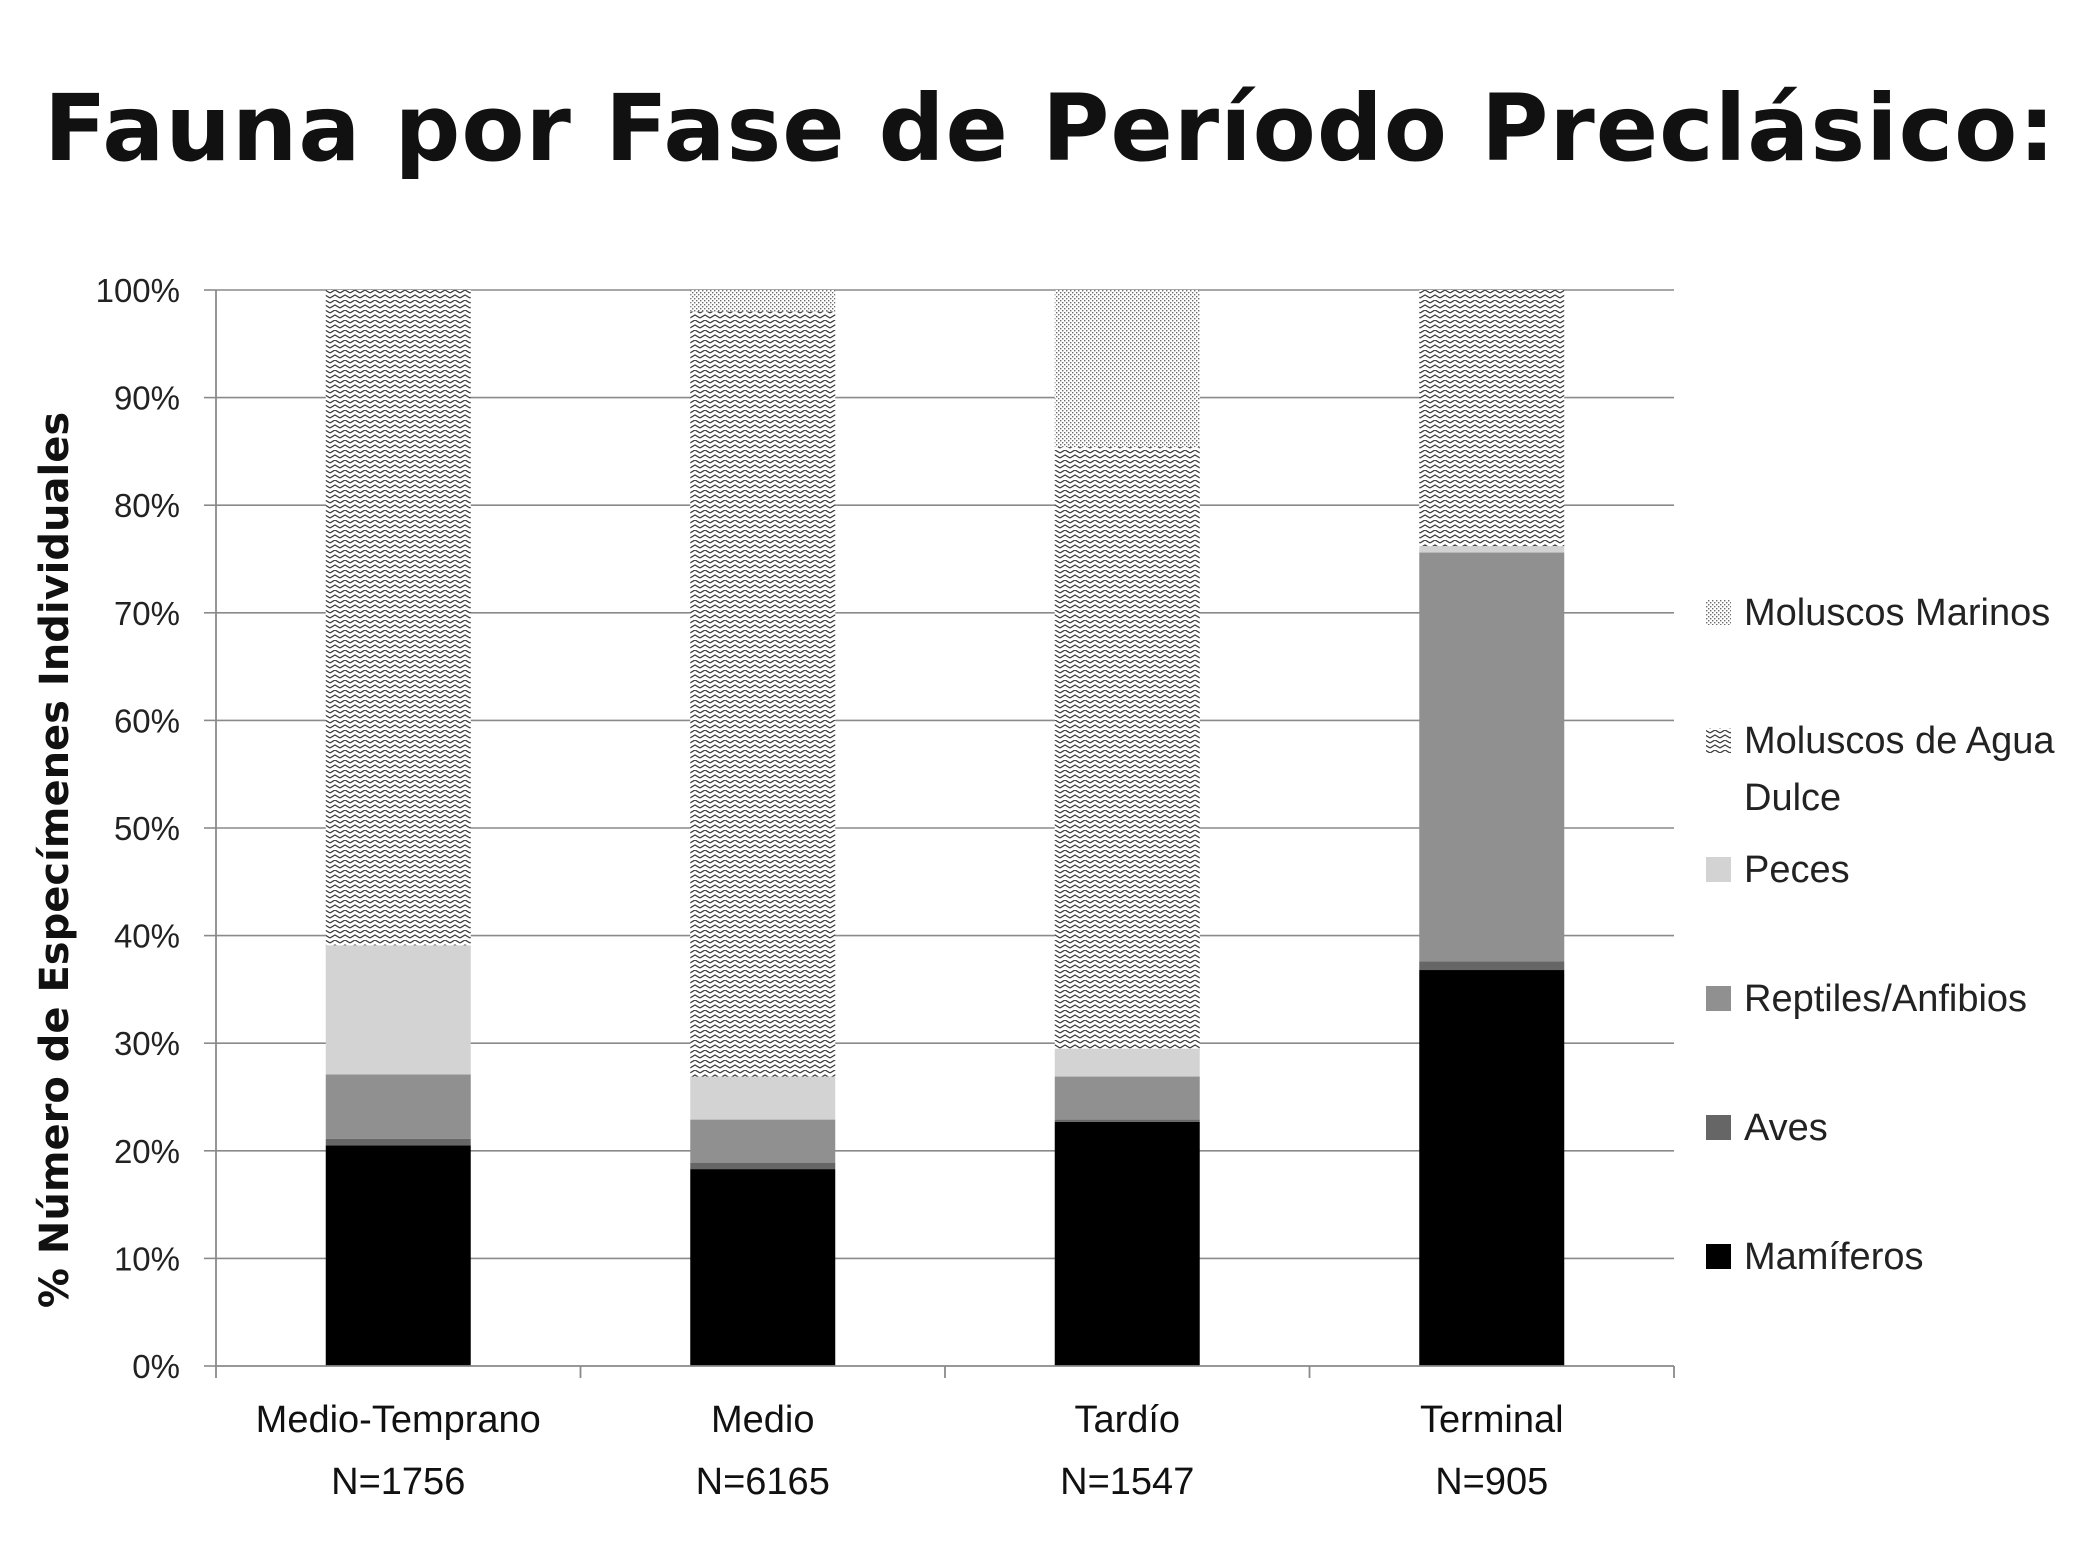 This screenshot has height=1568, width=2100. What do you see at coordinates (1833, 1257) in the screenshot?
I see `legend-label-mamiferos: Mamíferos` at bounding box center [1833, 1257].